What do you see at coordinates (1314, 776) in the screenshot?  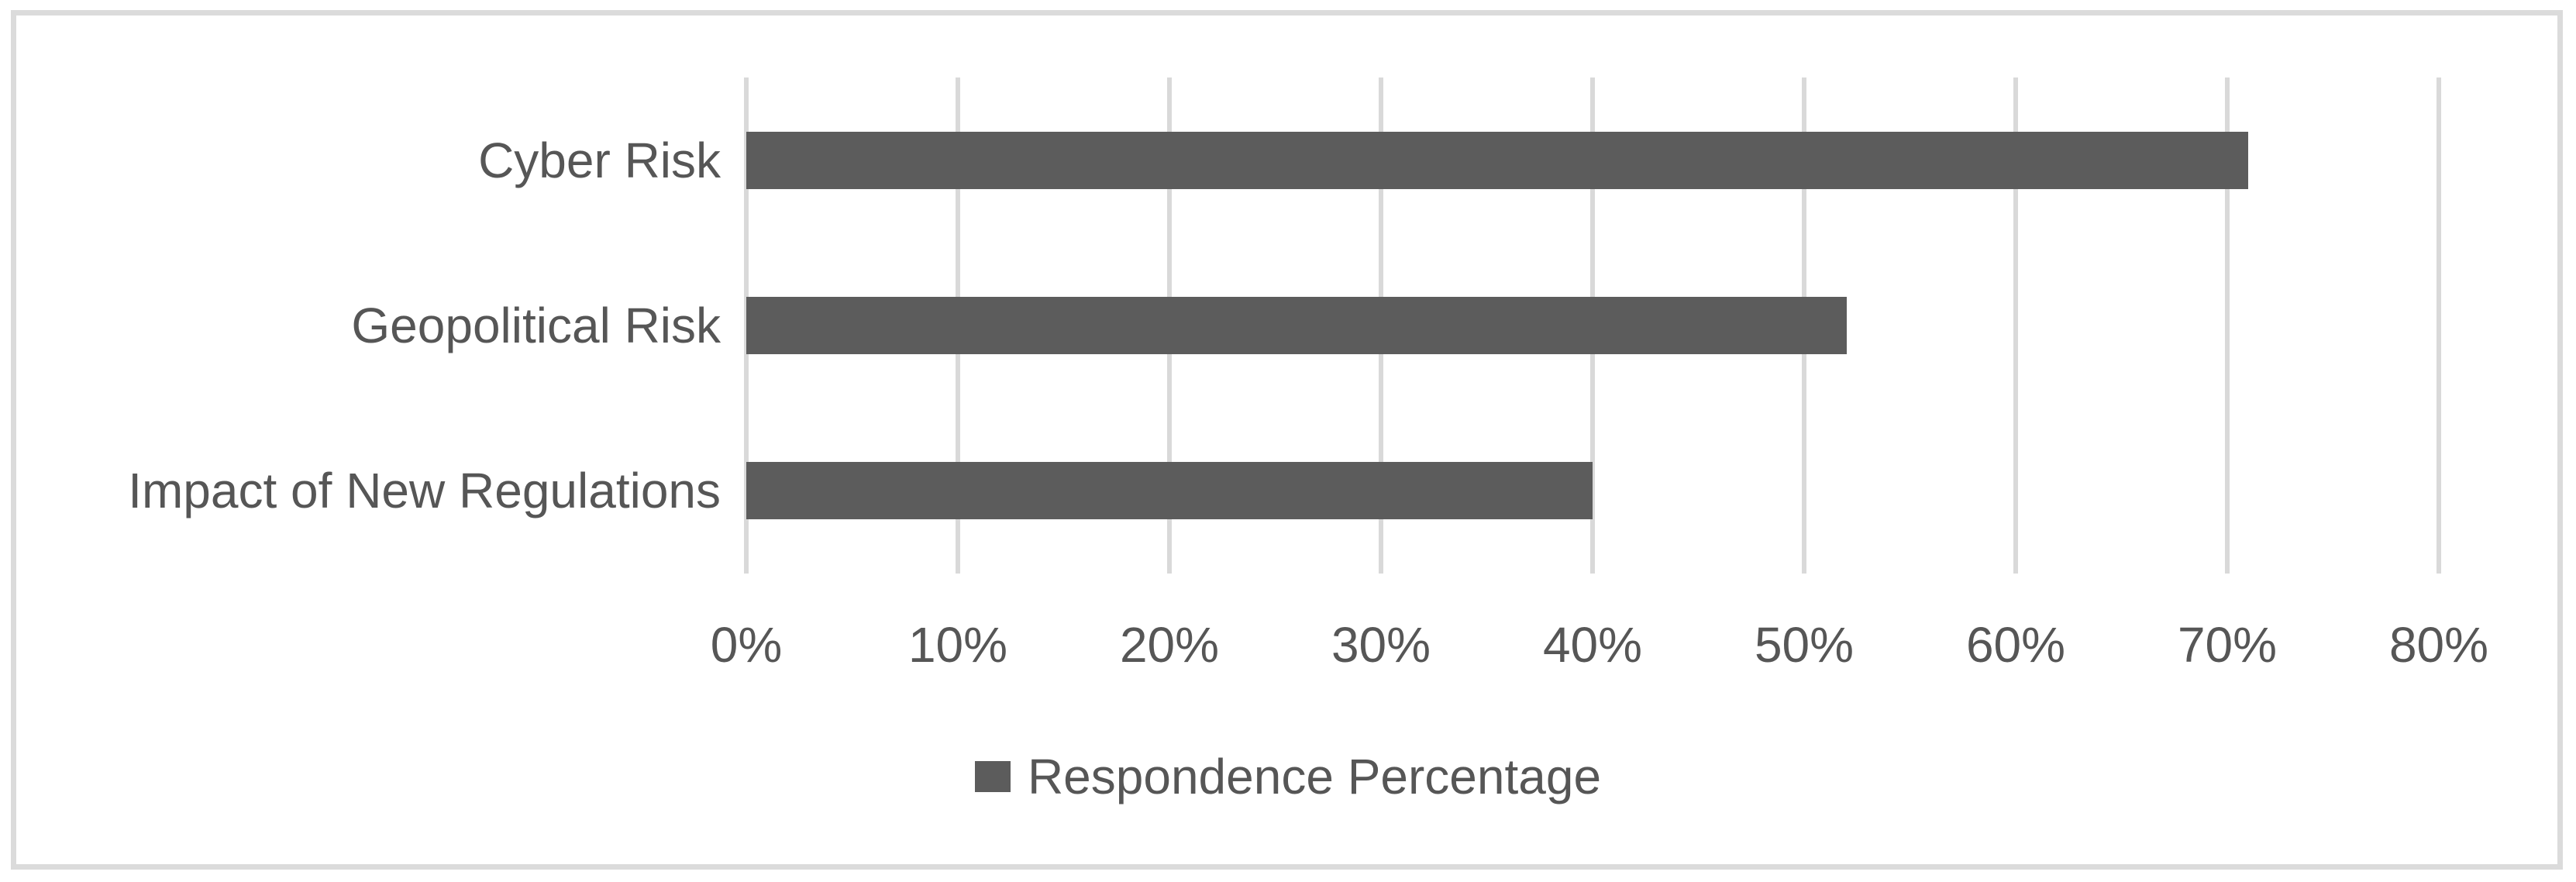 I see `legend-label: Respondence Percentage` at bounding box center [1314, 776].